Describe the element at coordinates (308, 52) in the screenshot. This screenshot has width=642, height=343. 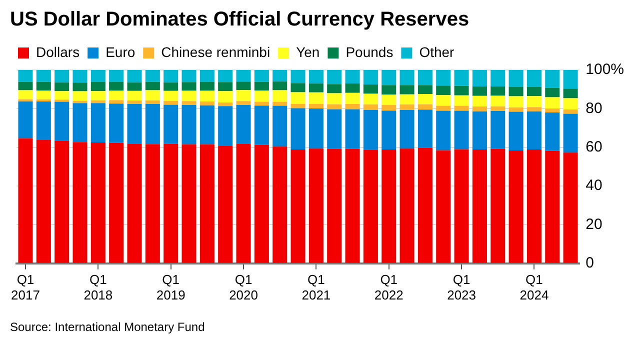
I see `legend-label: Yen` at that location.